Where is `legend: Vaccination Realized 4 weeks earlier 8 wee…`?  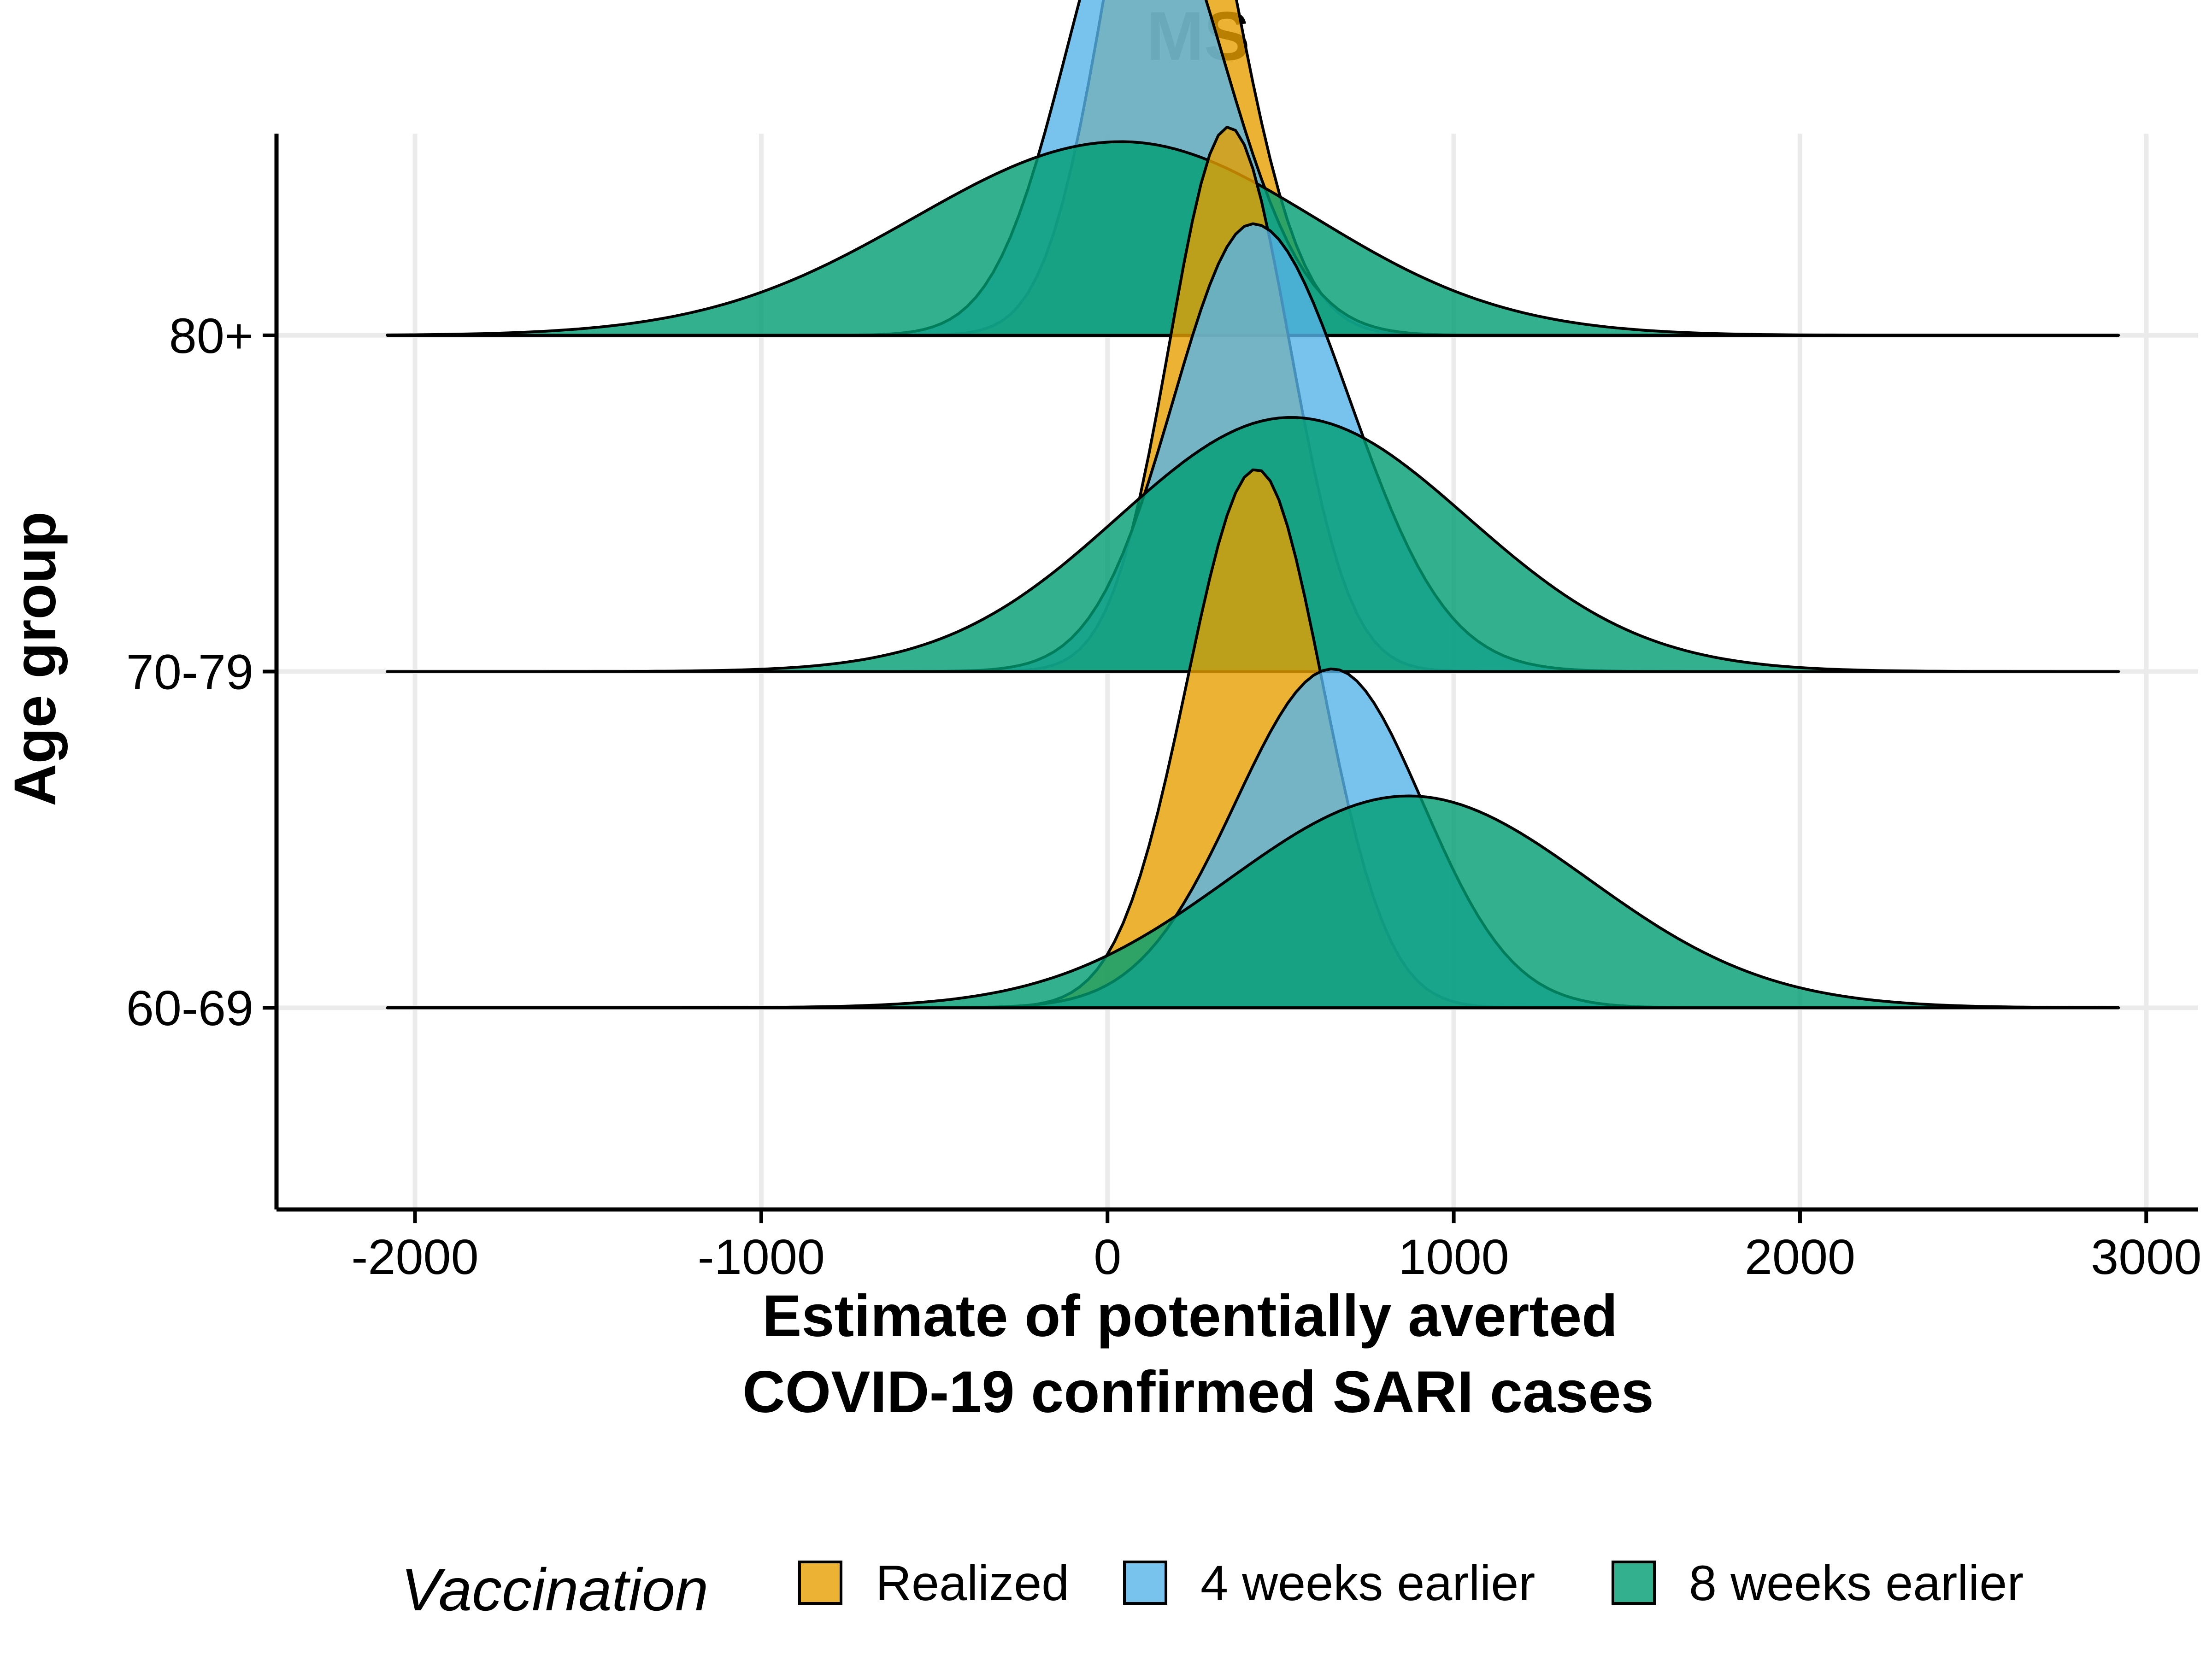
legend: Vaccination Realized 4 weeks earlier 8 wee… is located at coordinates (1212, 1589).